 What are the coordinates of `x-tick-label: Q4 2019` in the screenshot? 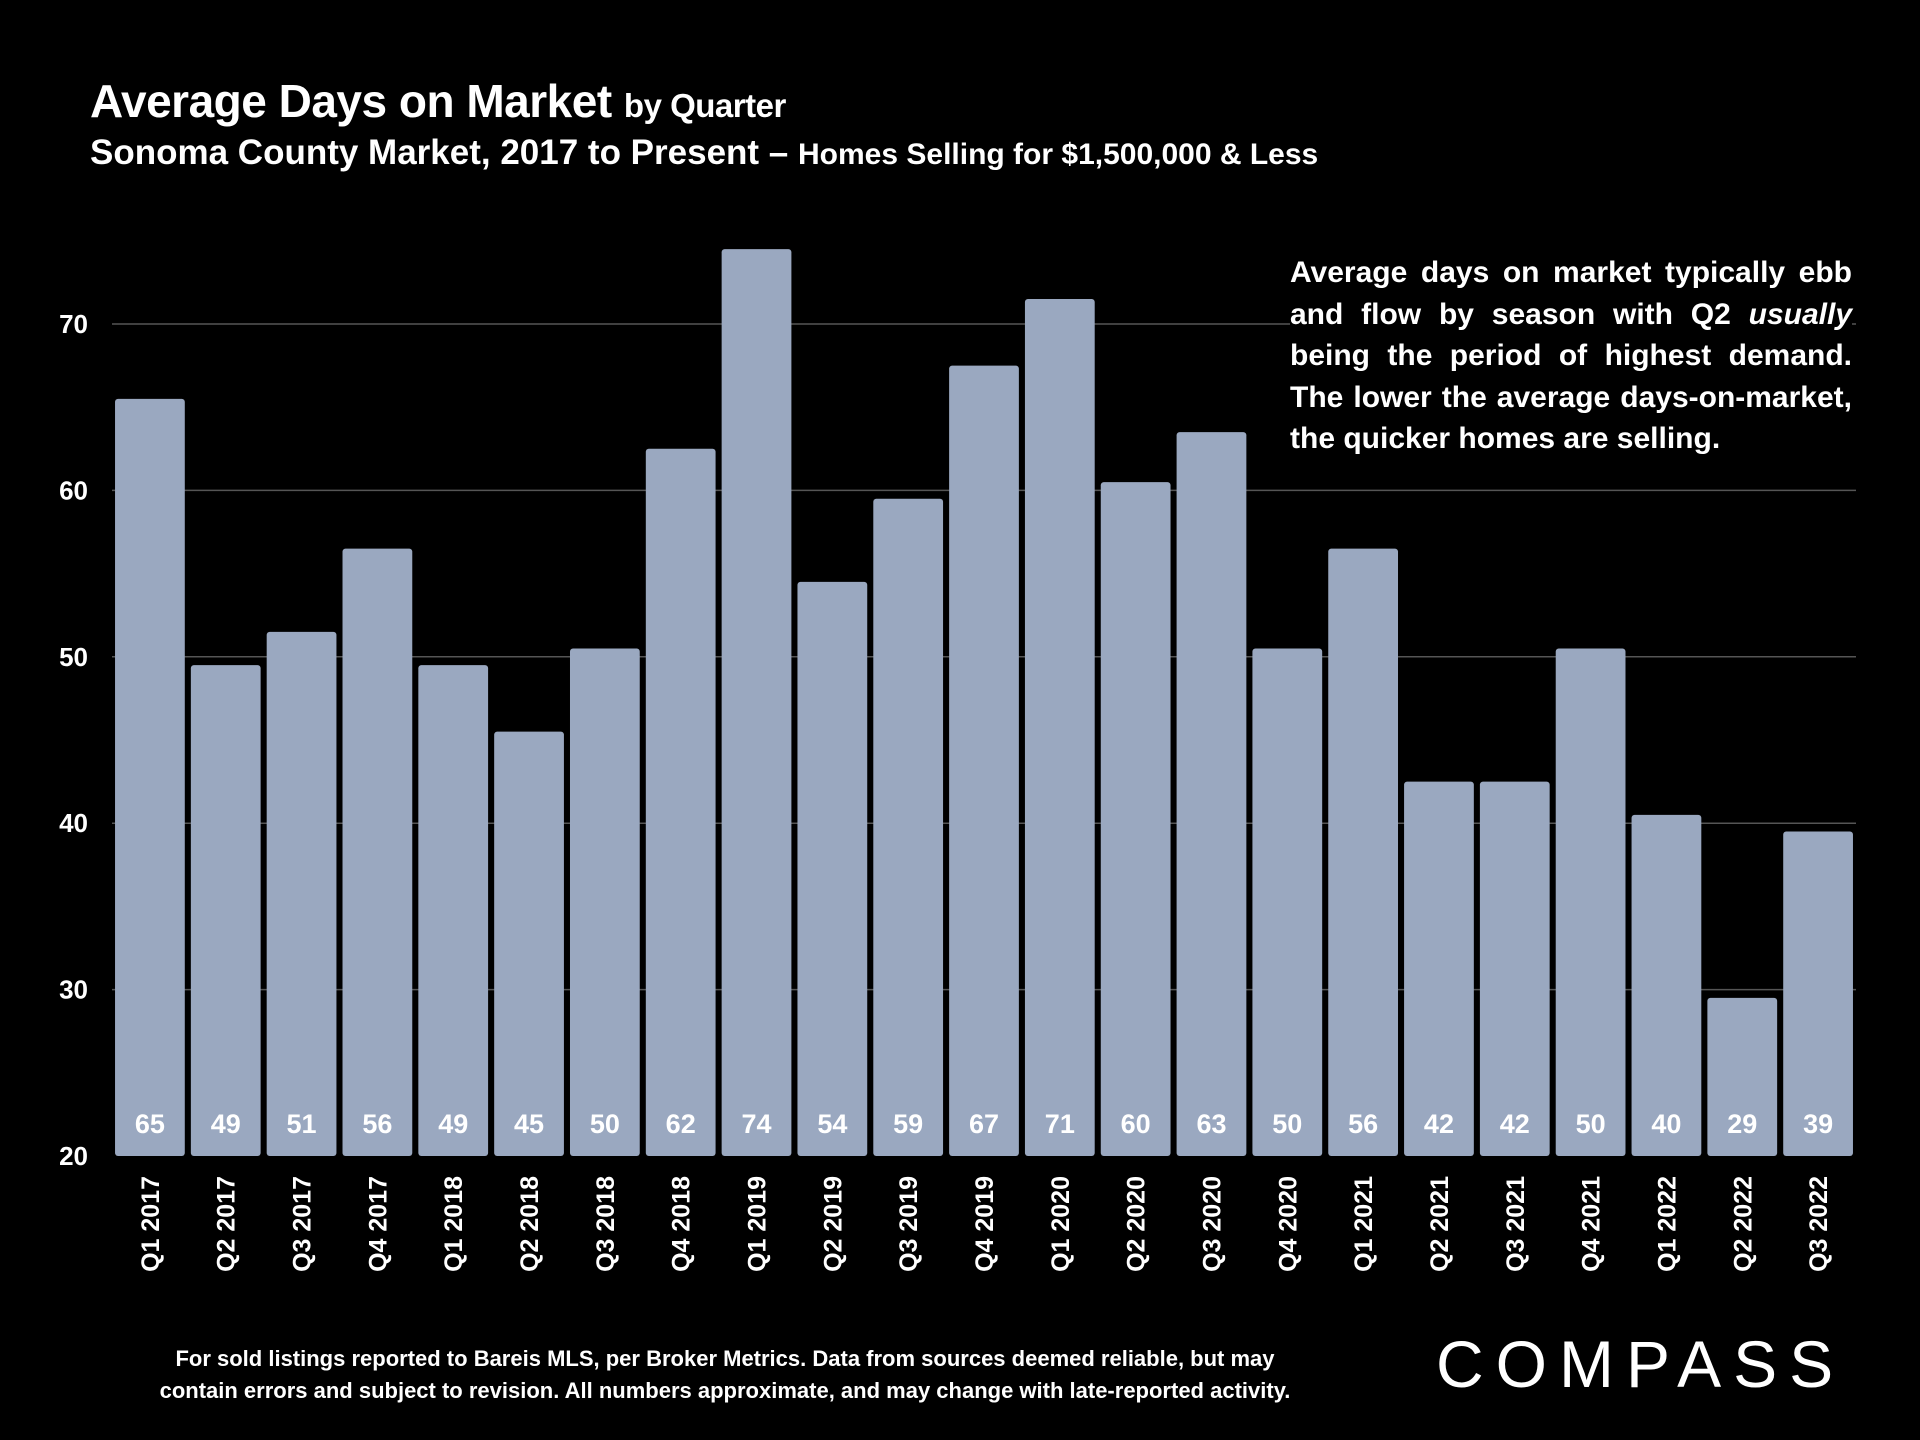 It's located at (985, 1224).